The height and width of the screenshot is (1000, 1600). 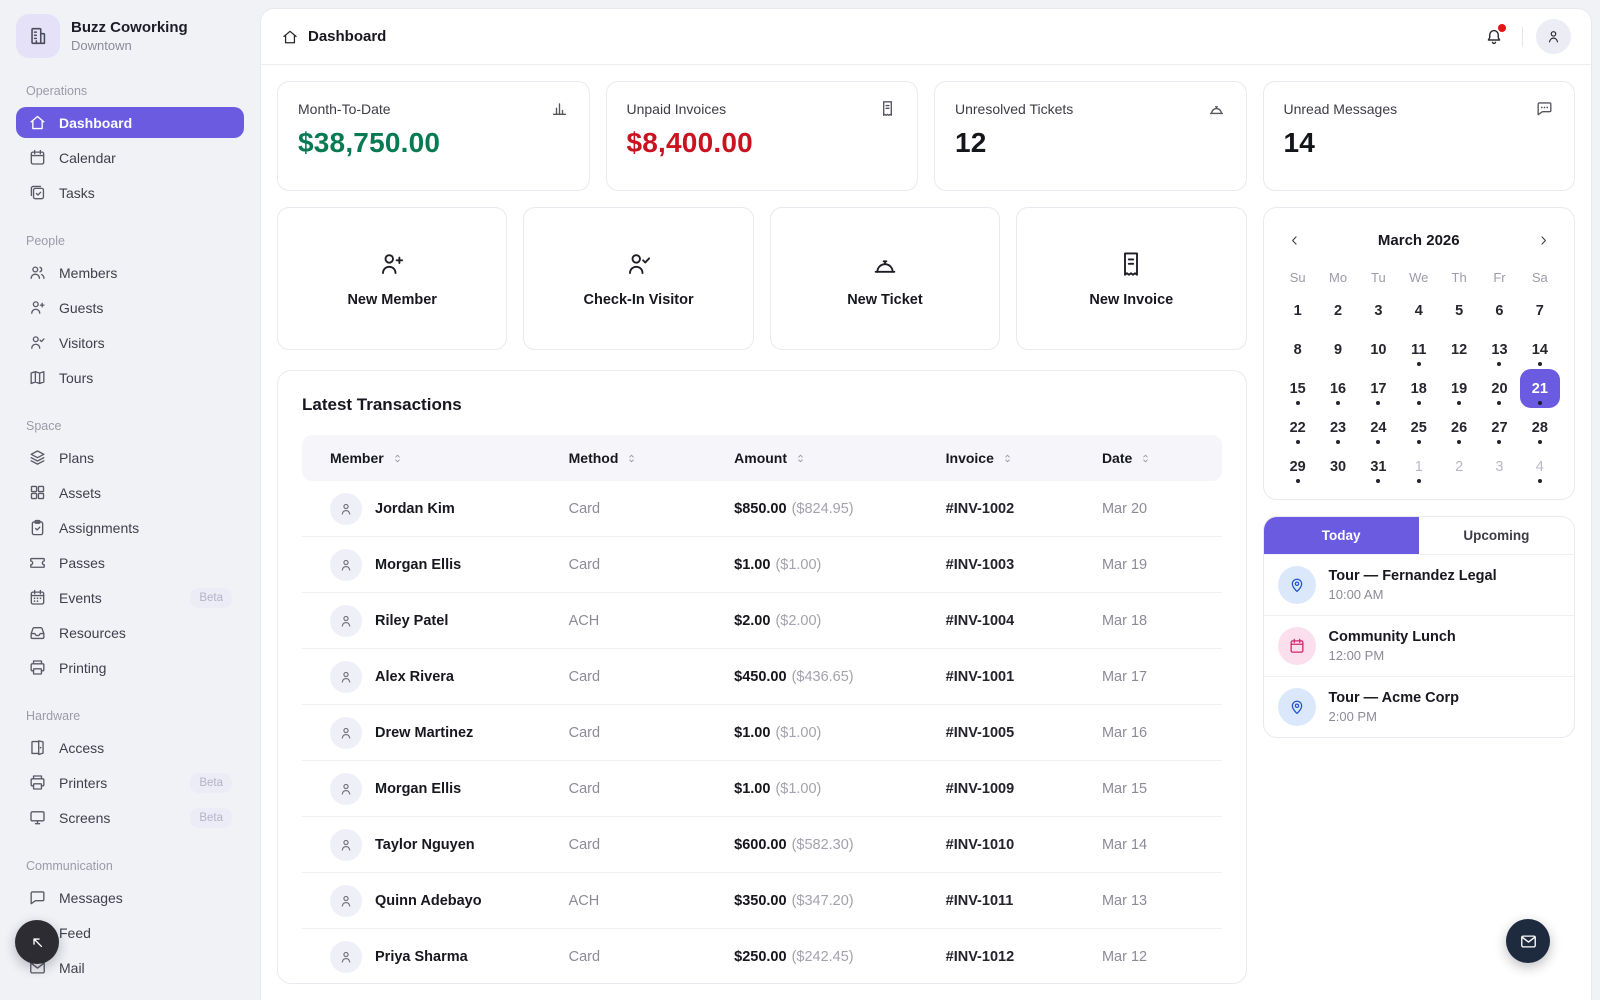 What do you see at coordinates (1499, 349) in the screenshot?
I see `calendar-day: 13` at bounding box center [1499, 349].